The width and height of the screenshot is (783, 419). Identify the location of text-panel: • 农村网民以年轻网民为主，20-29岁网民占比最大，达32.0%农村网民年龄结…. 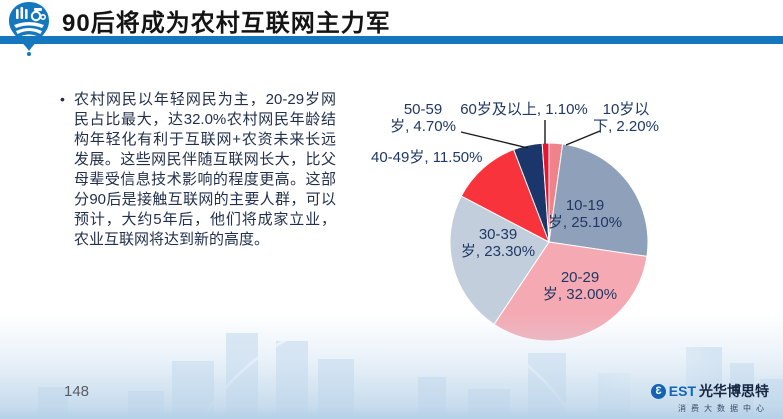
(198, 170).